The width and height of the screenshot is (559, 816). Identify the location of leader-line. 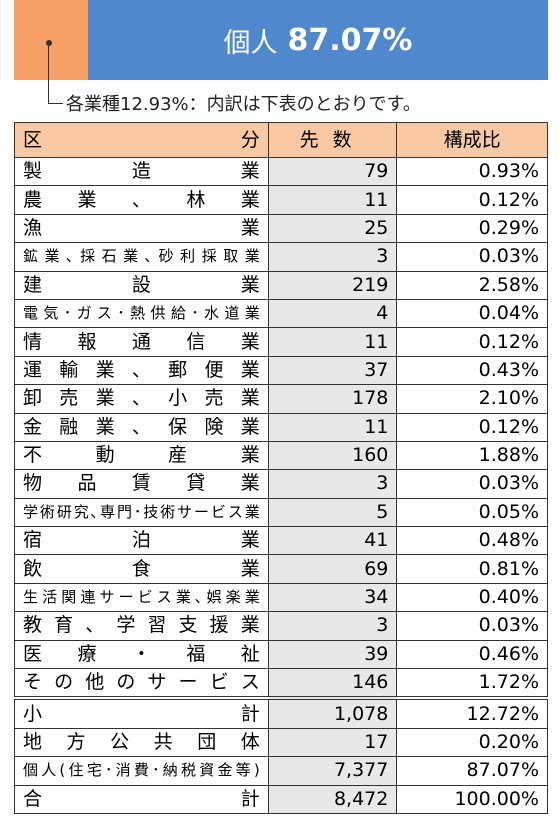
(55, 73).